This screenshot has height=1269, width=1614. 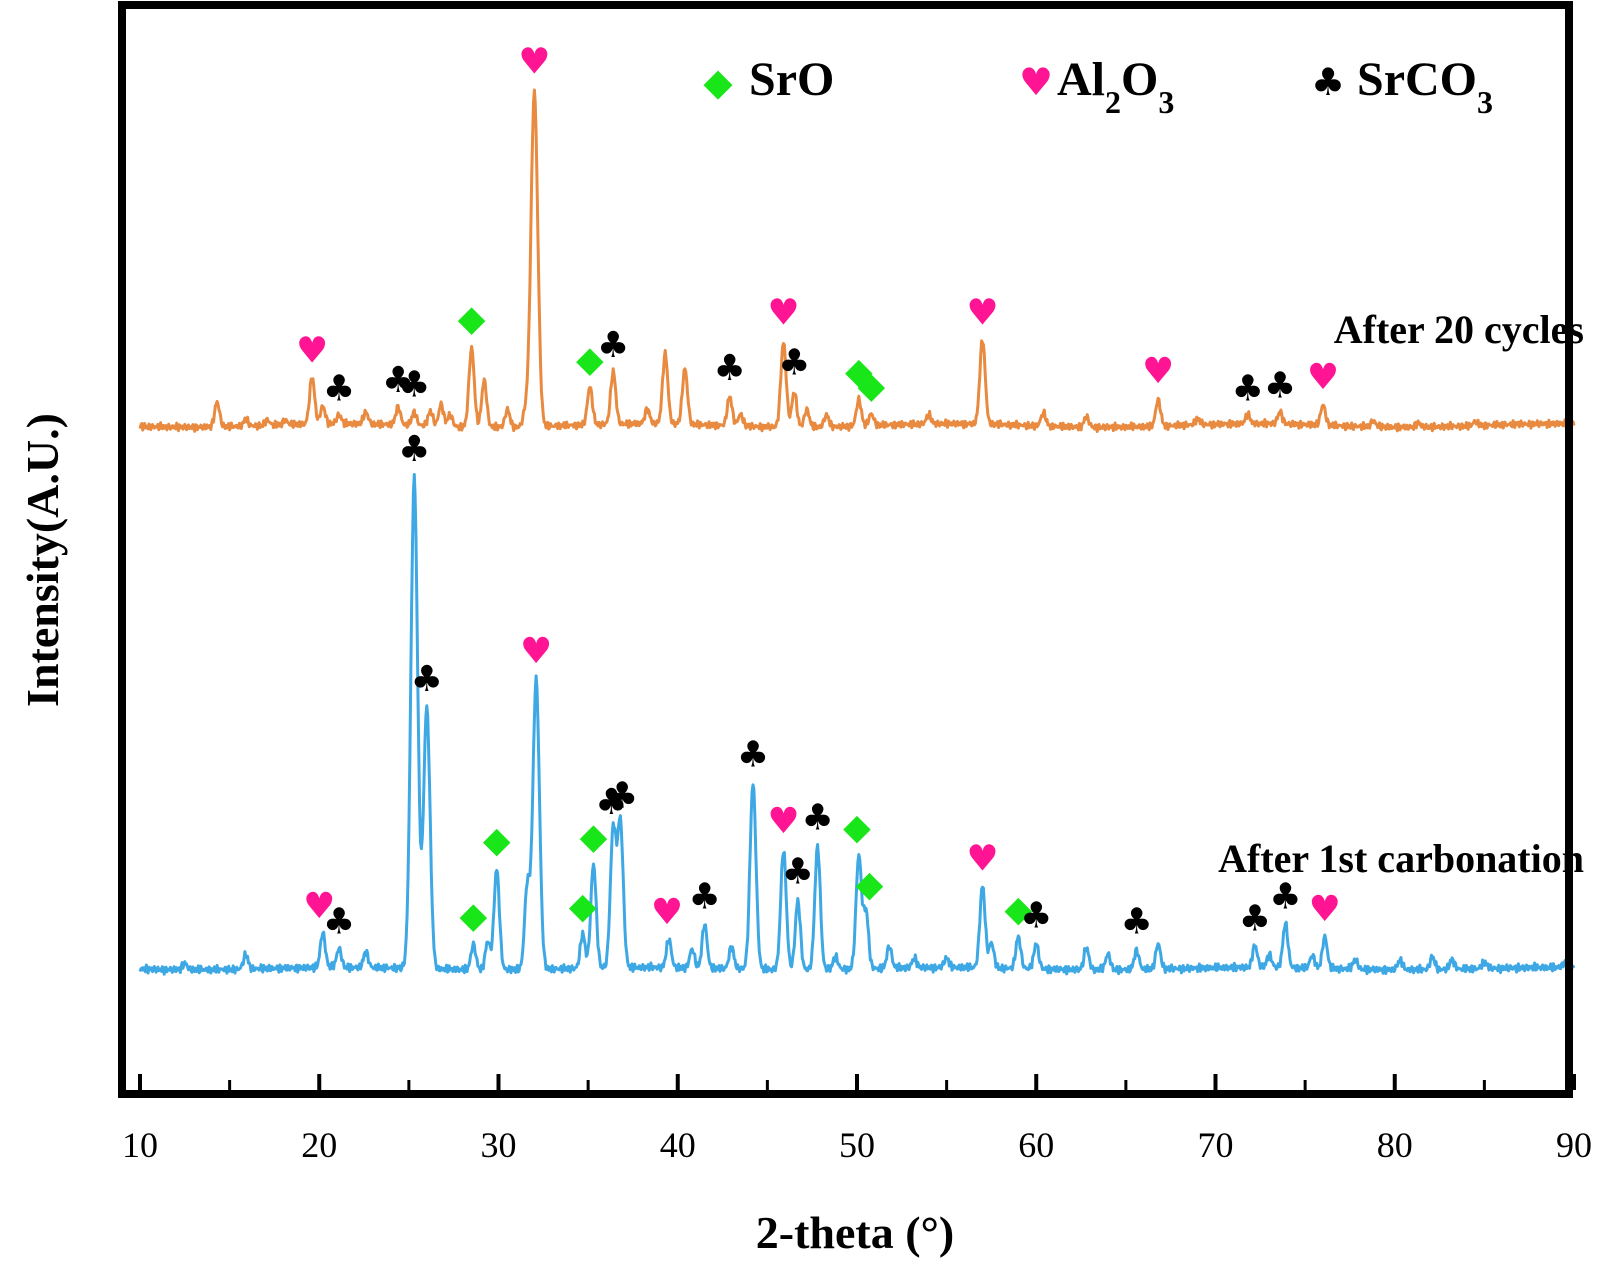 I want to click on x-tick-label: 70, so click(x=1216, y=1145).